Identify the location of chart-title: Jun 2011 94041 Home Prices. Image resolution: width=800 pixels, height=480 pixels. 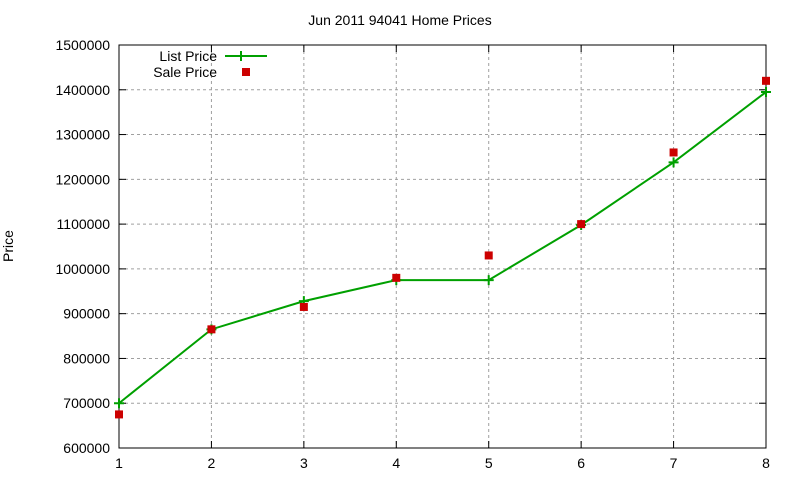
(400, 20).